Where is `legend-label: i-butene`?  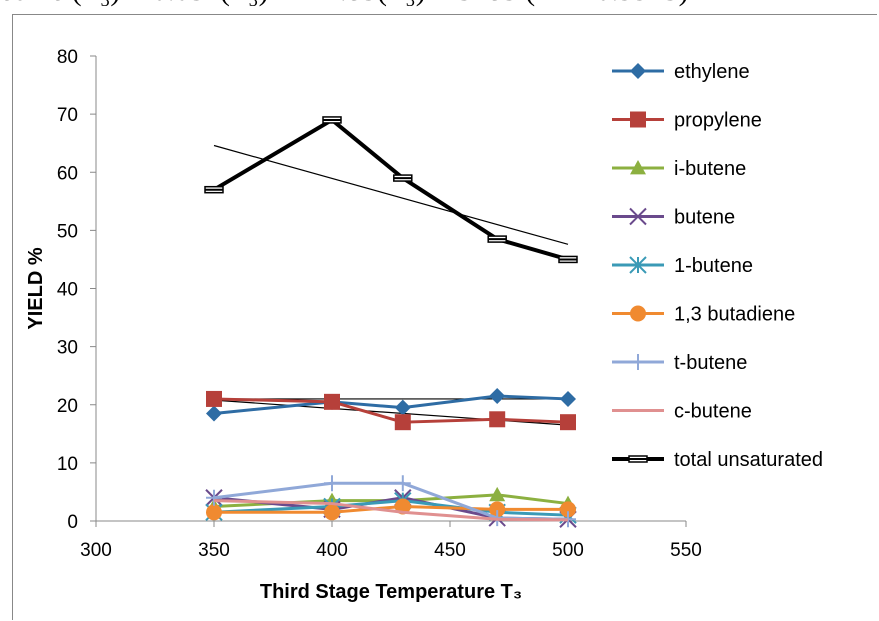
legend-label: i-butene is located at coordinates (710, 169).